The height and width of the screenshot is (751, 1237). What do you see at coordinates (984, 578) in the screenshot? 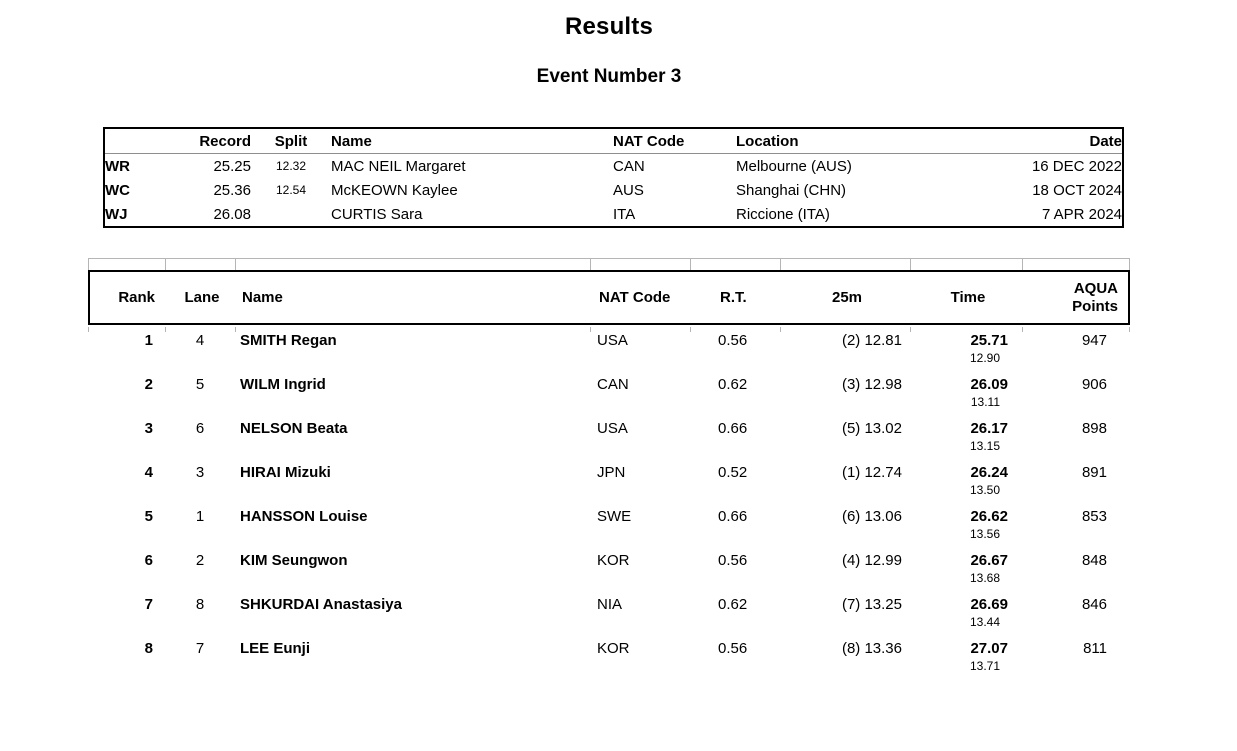
I see `second-lap-split-cell: 13.68` at bounding box center [984, 578].